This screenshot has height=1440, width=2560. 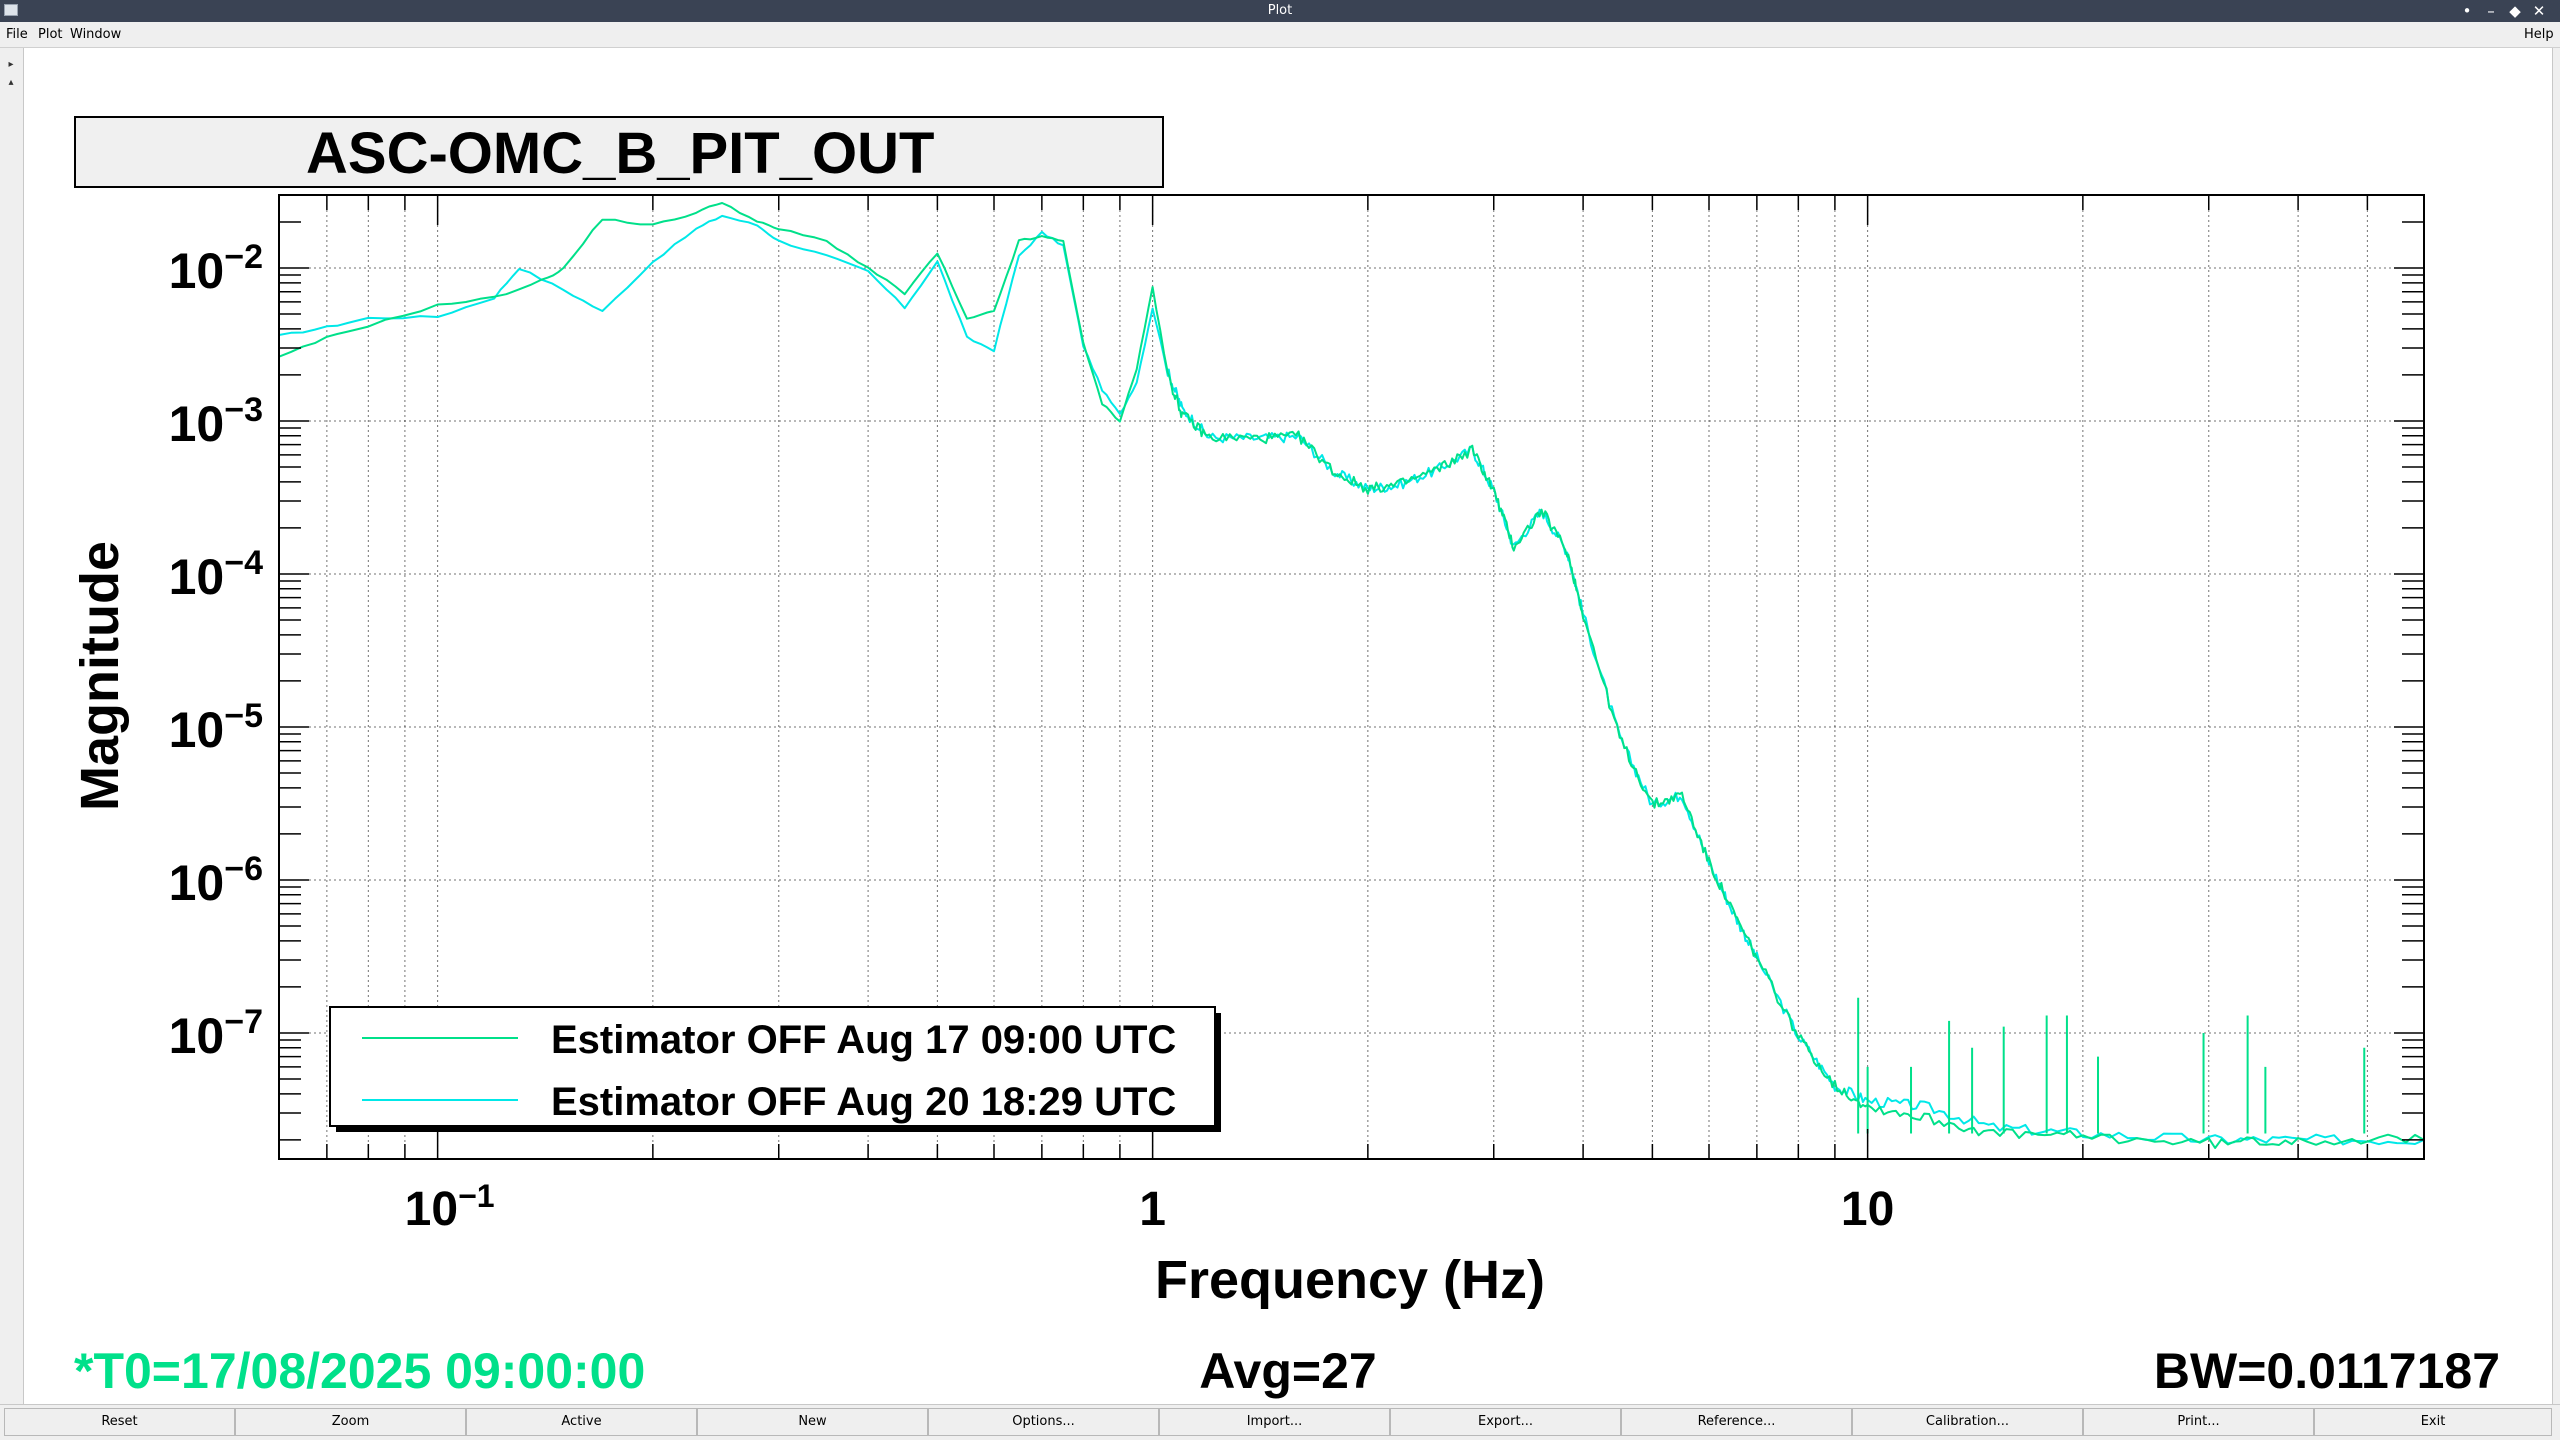 What do you see at coordinates (216, 880) in the screenshot?
I see `y-tick-label: 10⁻⁶` at bounding box center [216, 880].